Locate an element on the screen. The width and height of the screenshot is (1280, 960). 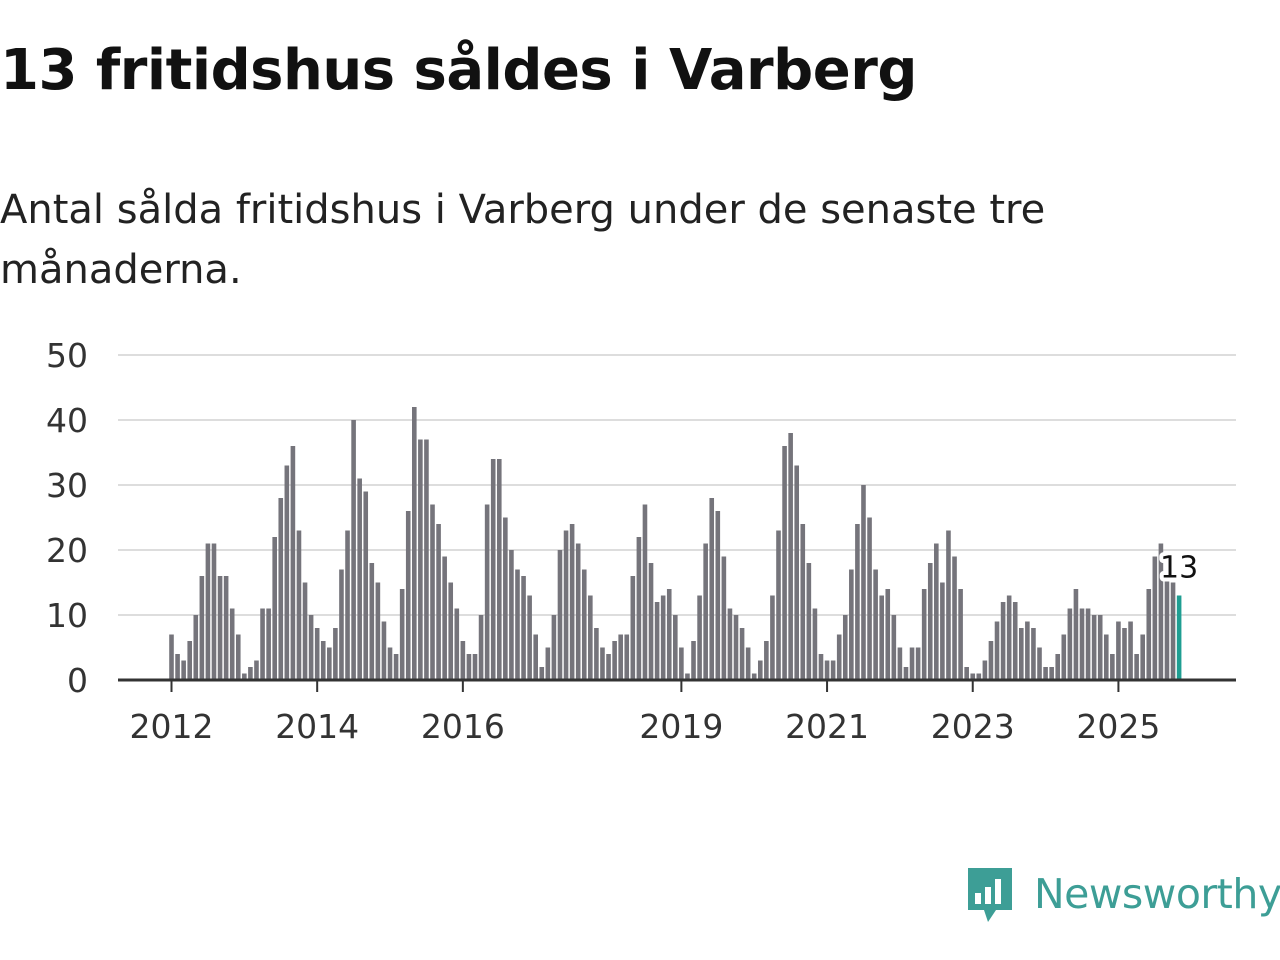
y-tick-label: 20 is located at coordinates (67, 550).